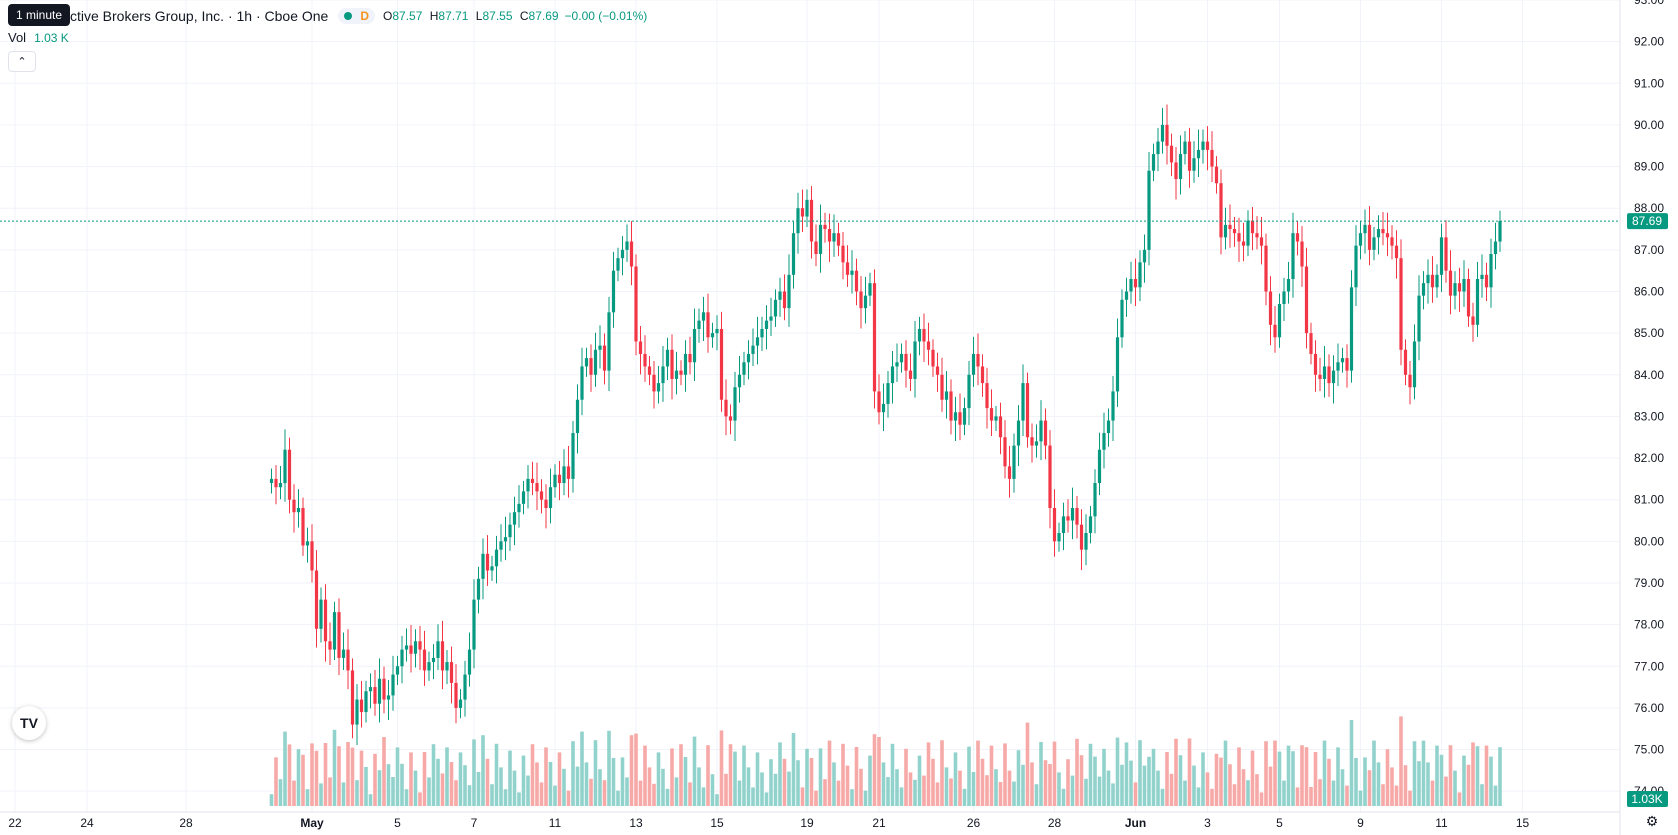  I want to click on price-change: −0.00 (−0.01%), so click(606, 16).